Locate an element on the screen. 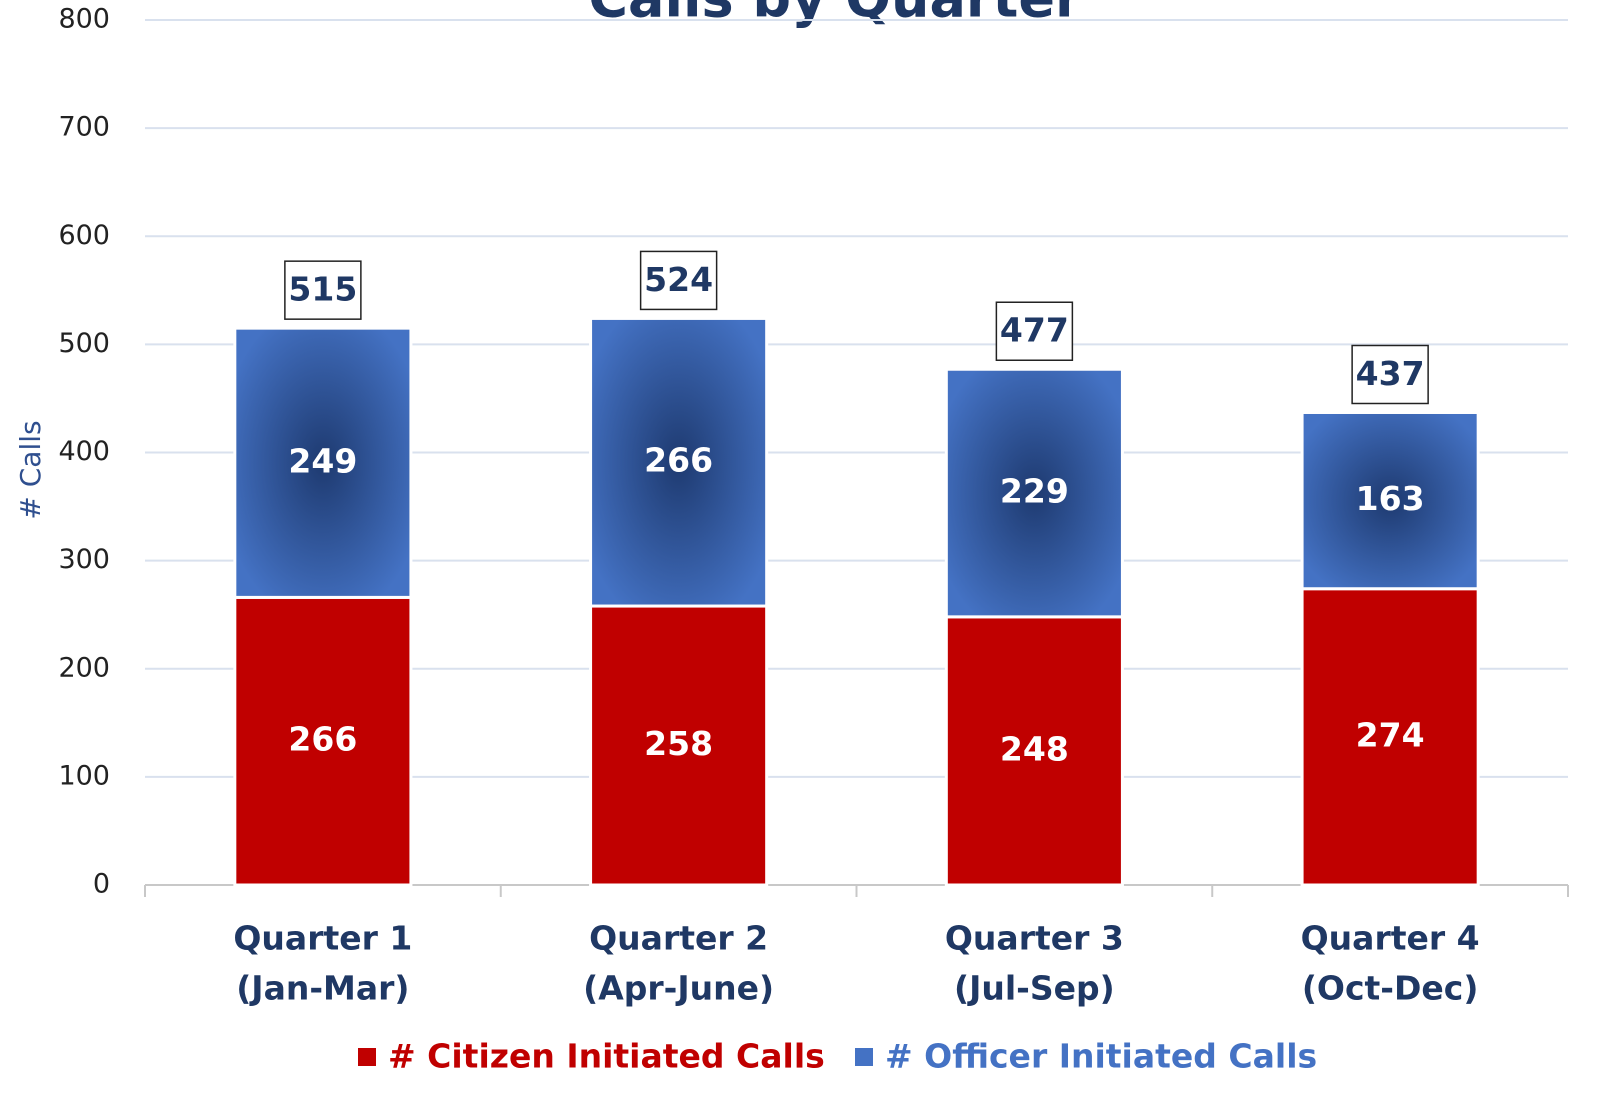 The image size is (1607, 1101). y-tick-label: 300 is located at coordinates (84, 559).